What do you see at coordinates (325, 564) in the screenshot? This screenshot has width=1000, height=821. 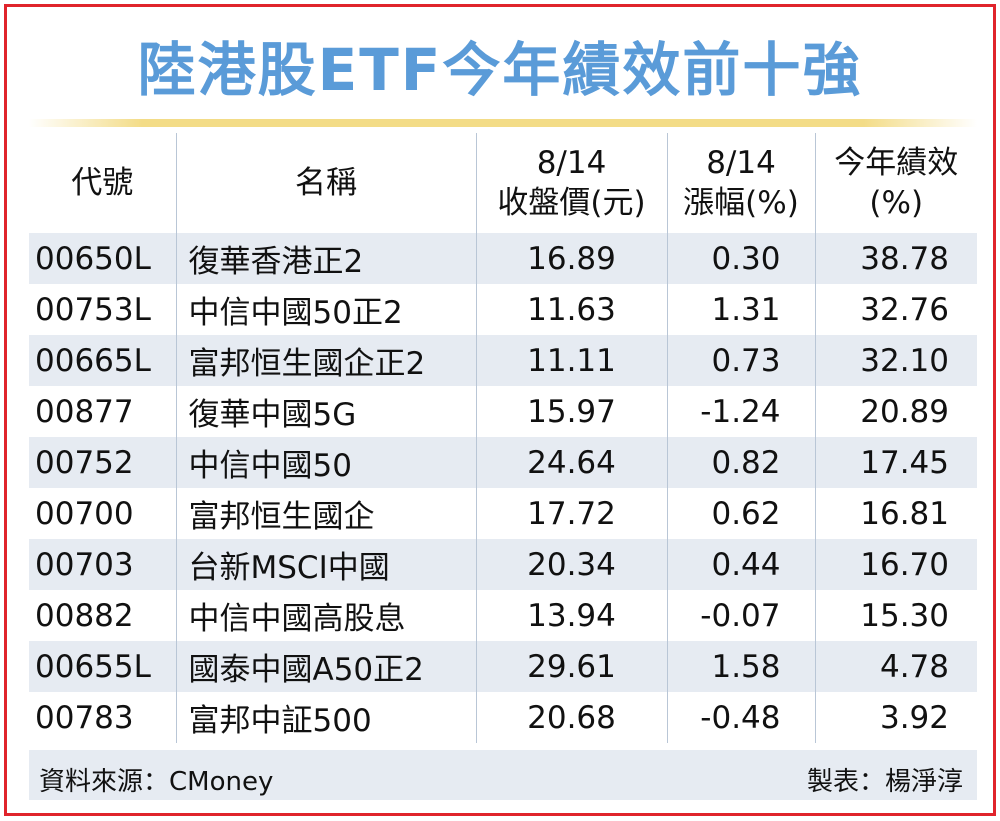 I see `cell-name: 台新MSCI中國` at bounding box center [325, 564].